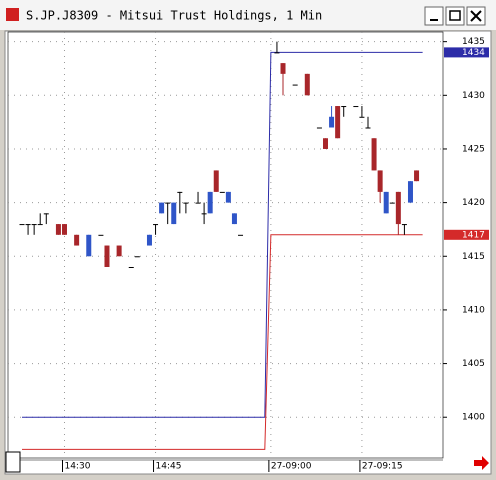  What do you see at coordinates (473, 235) in the screenshot?
I see `last-value-label: 1417` at bounding box center [473, 235].